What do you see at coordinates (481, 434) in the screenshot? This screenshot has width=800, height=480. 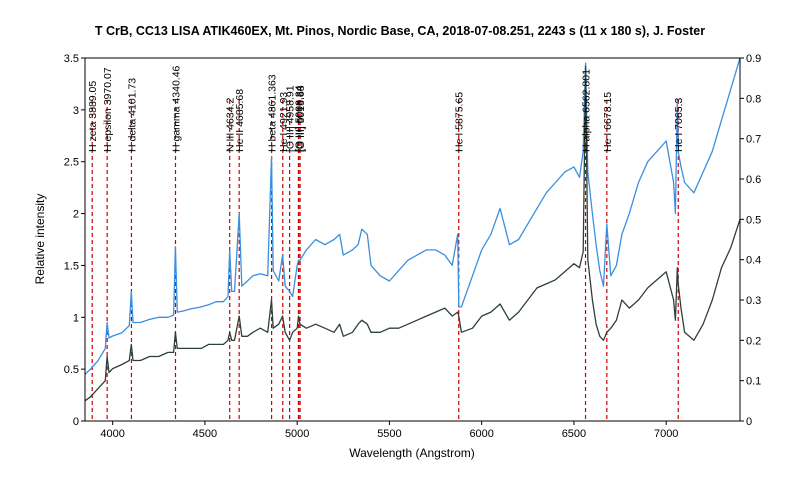 I see `x-tick-label: 6000` at bounding box center [481, 434].